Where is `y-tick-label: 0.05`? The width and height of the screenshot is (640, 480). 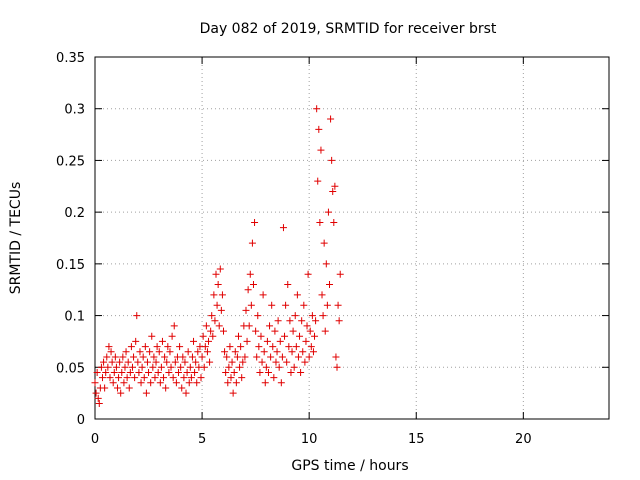
y-tick-label: 0.05 is located at coordinates (70, 368).